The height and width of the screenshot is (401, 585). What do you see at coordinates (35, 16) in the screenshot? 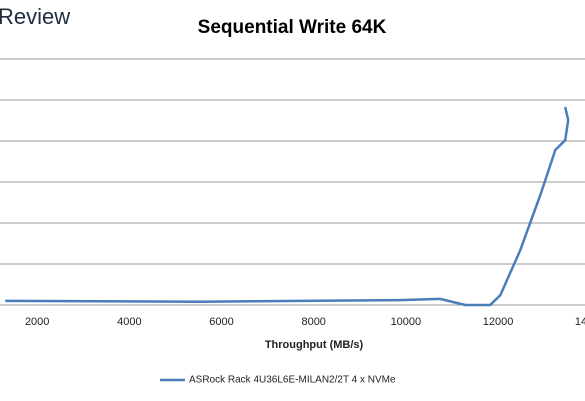
I see `logo: Review` at bounding box center [35, 16].